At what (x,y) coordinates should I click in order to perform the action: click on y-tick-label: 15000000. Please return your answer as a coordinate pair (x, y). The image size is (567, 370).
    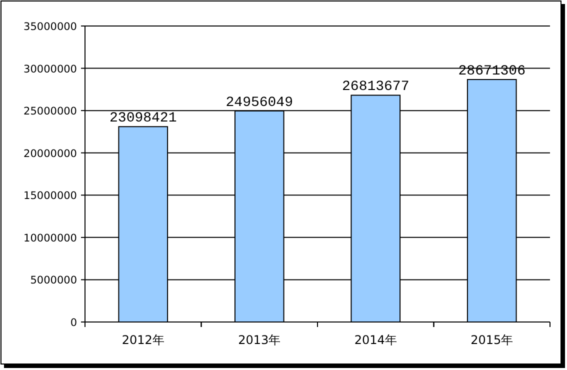
    Looking at the image, I should click on (50, 196).